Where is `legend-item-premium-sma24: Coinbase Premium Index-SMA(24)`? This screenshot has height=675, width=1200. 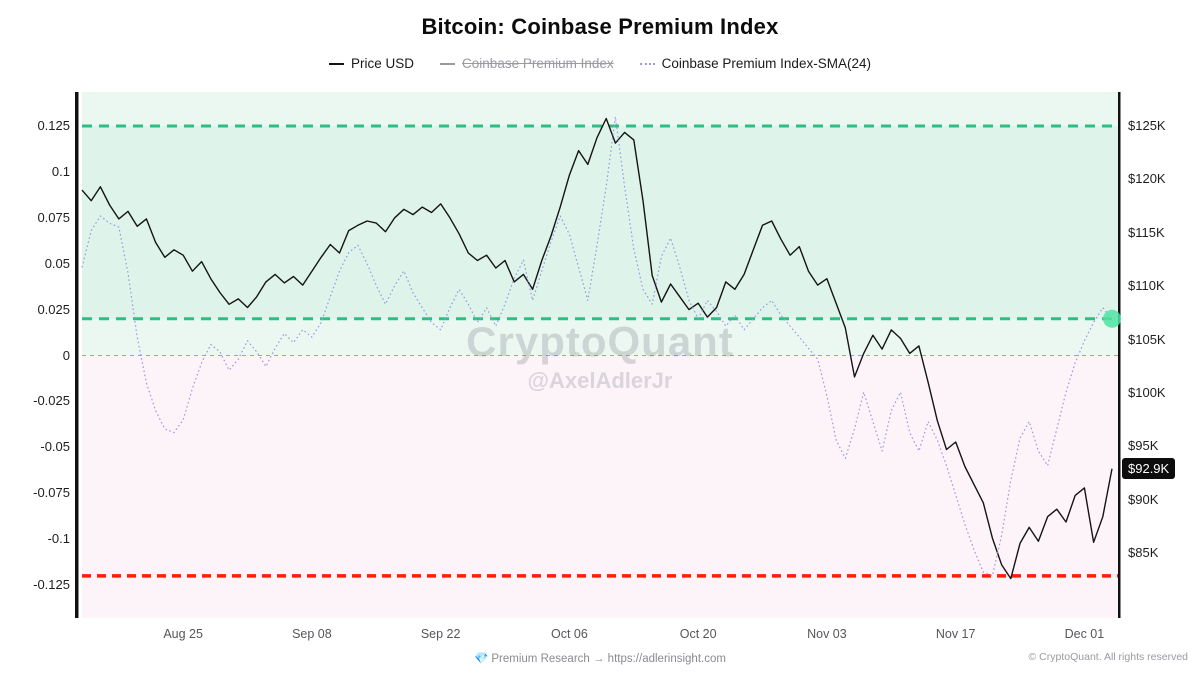 legend-item-premium-sma24: Coinbase Premium Index-SMA(24) is located at coordinates (755, 63).